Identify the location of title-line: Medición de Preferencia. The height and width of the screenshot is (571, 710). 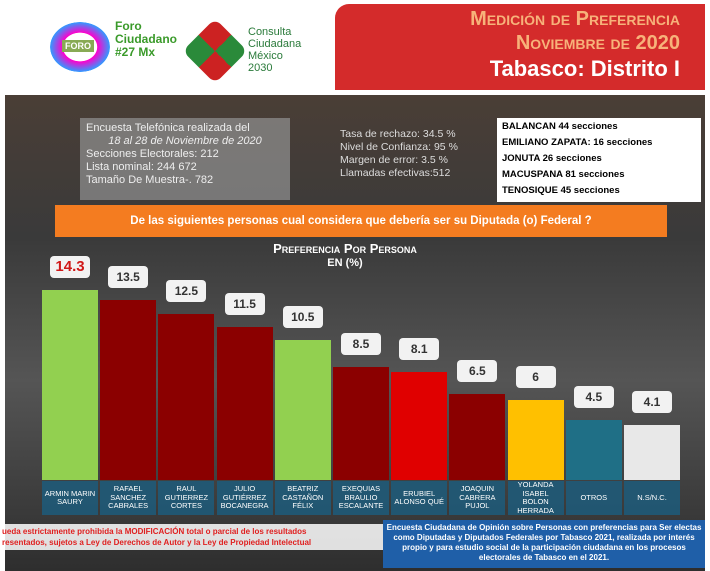
(575, 19).